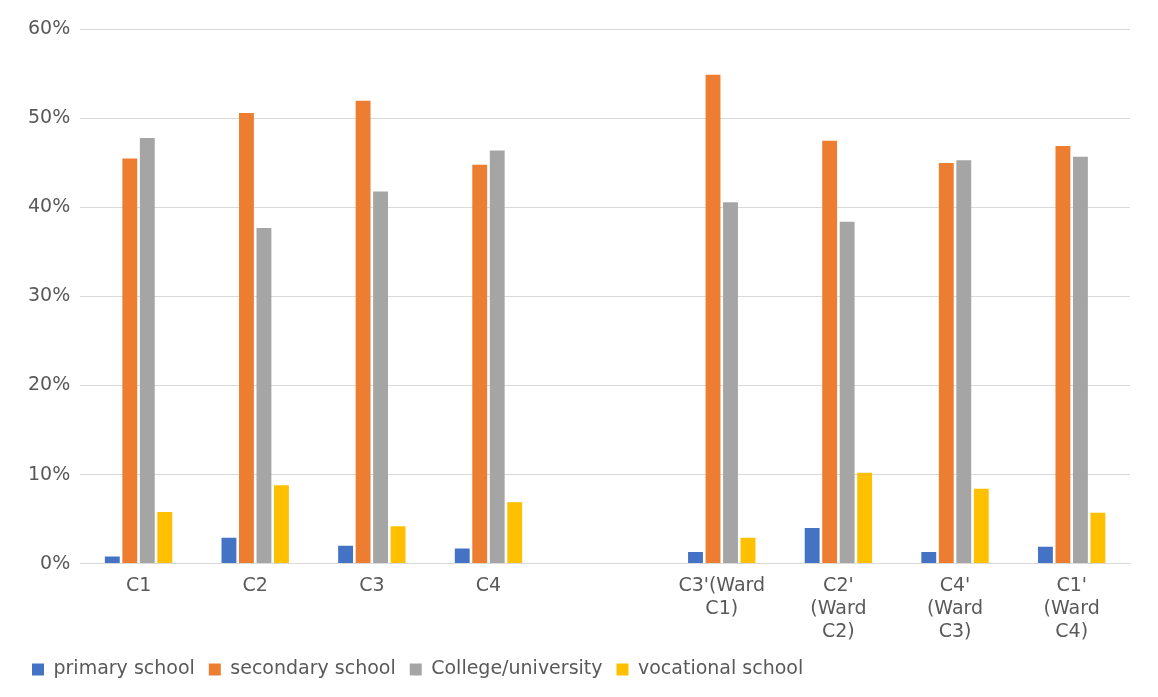 The width and height of the screenshot is (1158, 697). I want to click on legend-label: College/university, so click(517, 667).